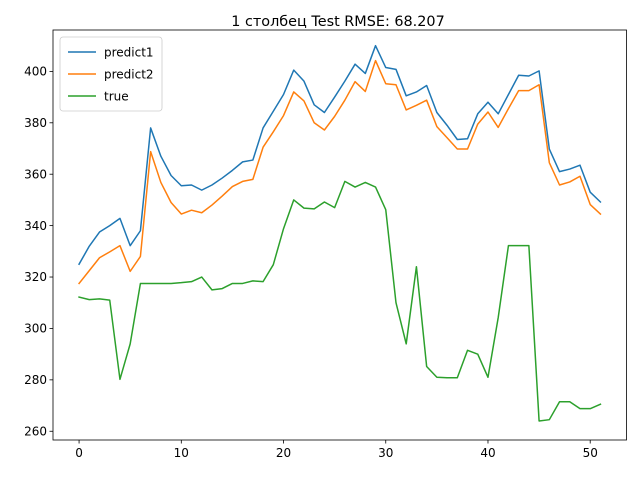 Image resolution: width=640 pixels, height=480 pixels. Describe the element at coordinates (35, 226) in the screenshot. I see `y-tick-label-4: 340` at that location.